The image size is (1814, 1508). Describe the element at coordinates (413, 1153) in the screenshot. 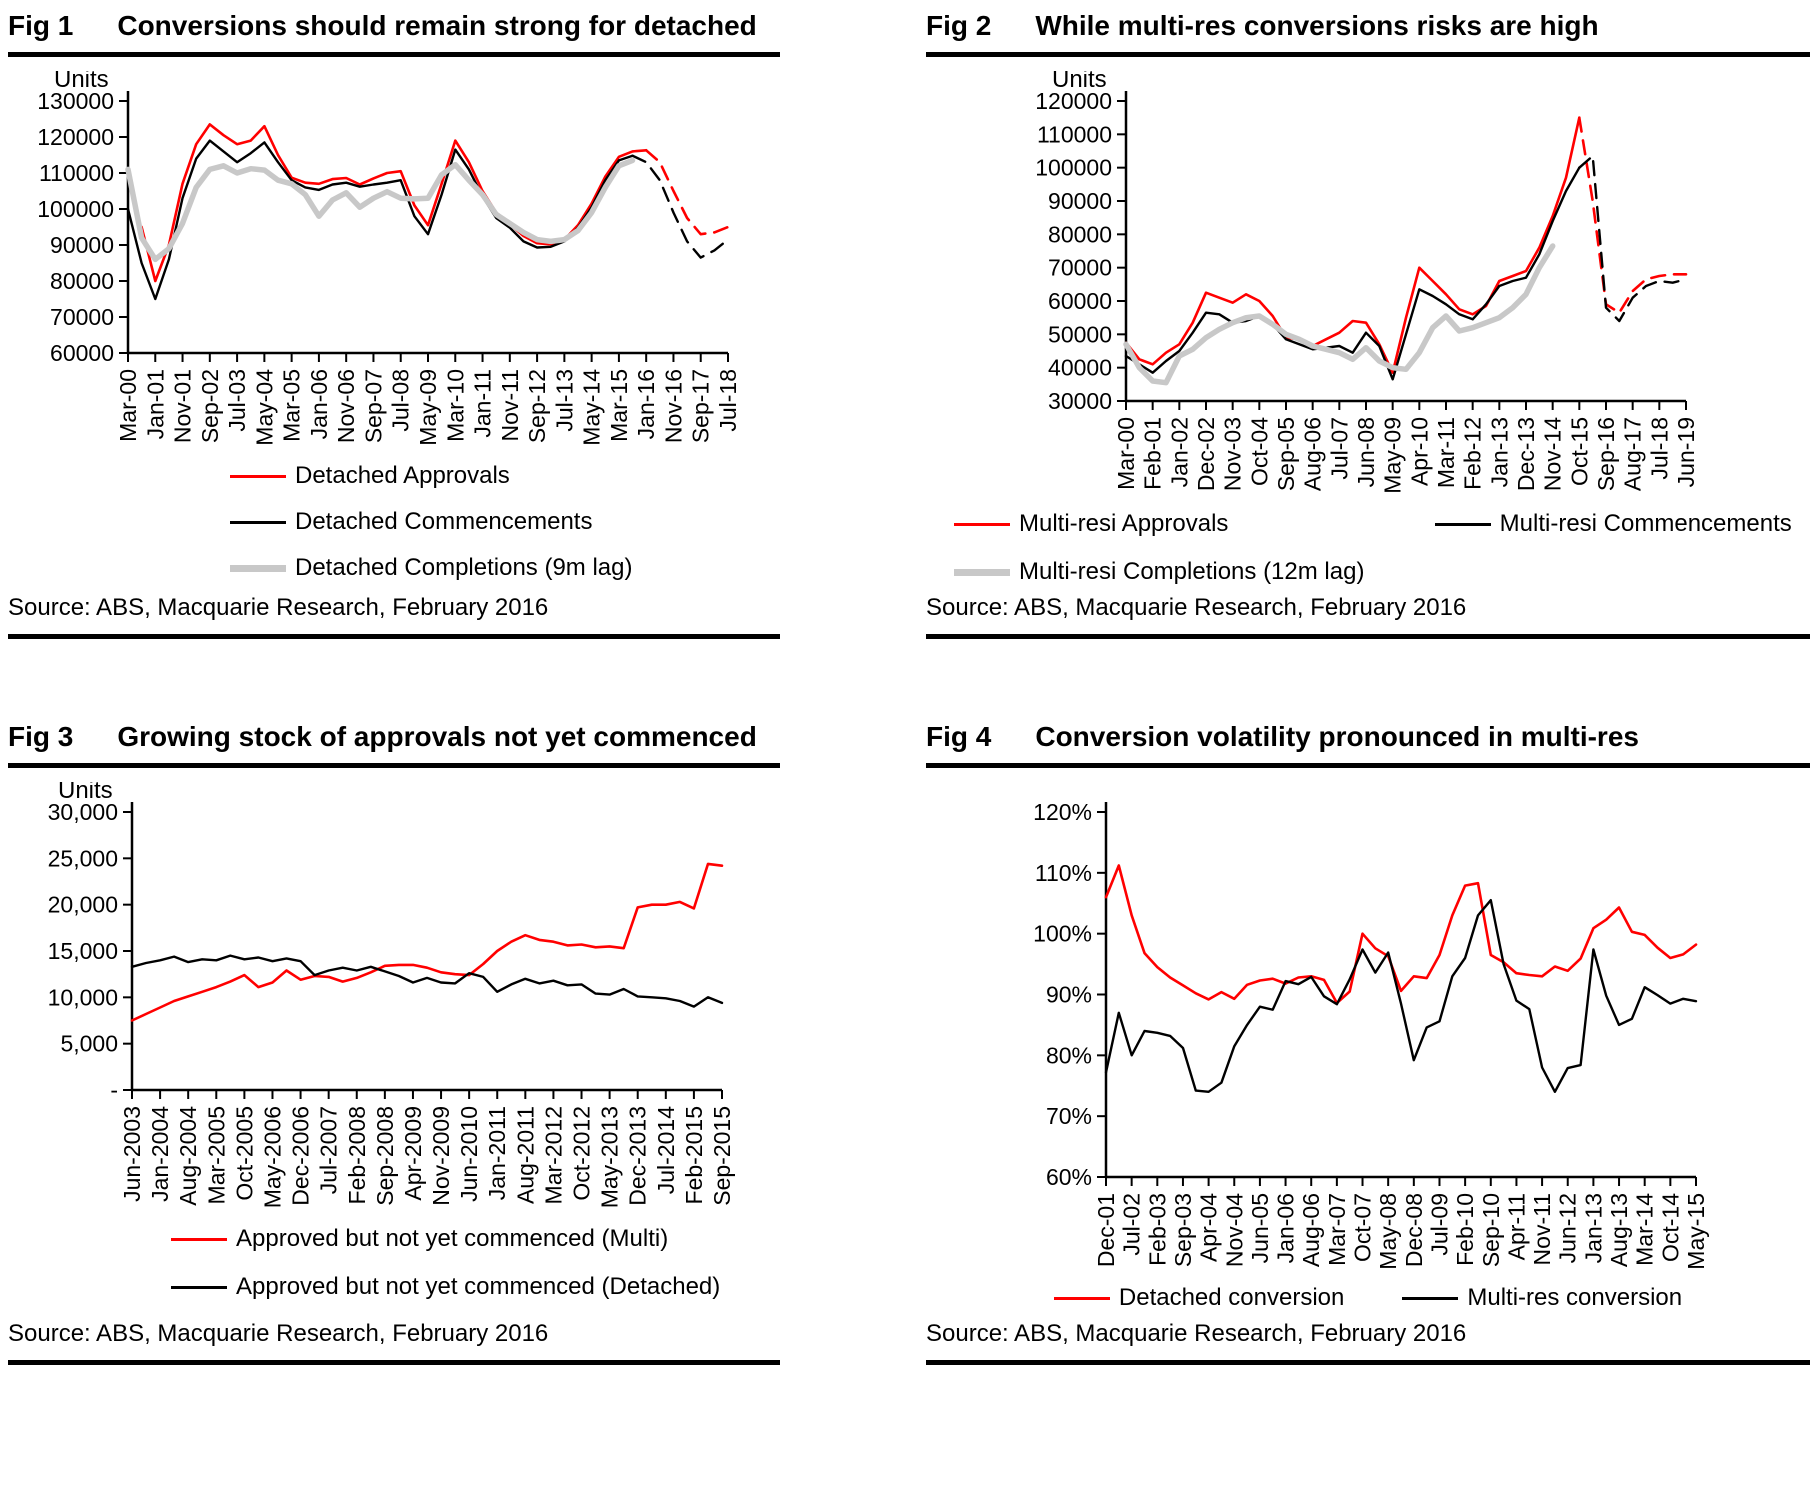

I see `x-tick-label: Apr-2009` at that location.